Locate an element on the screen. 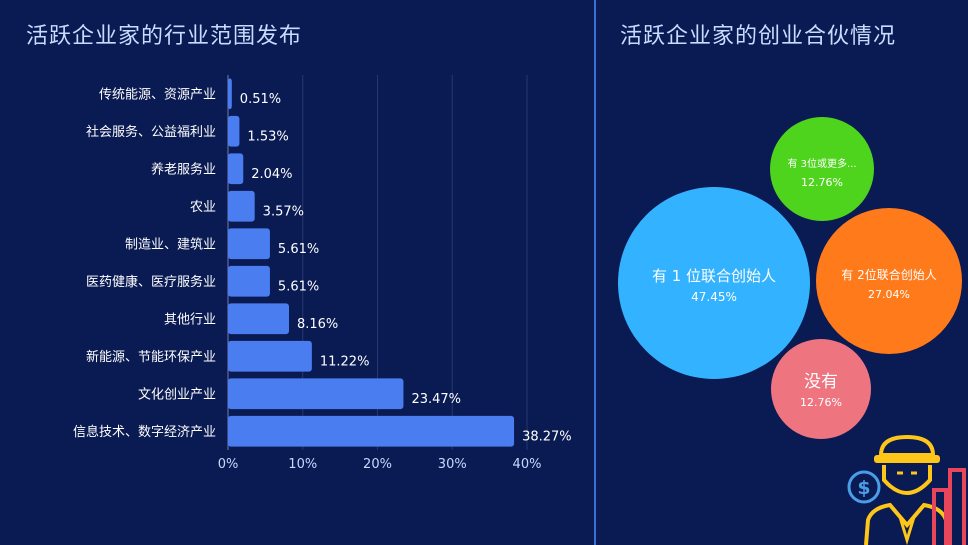 Image resolution: width=968 pixels, height=545 pixels. category-label: 其他行业 is located at coordinates (190, 319).